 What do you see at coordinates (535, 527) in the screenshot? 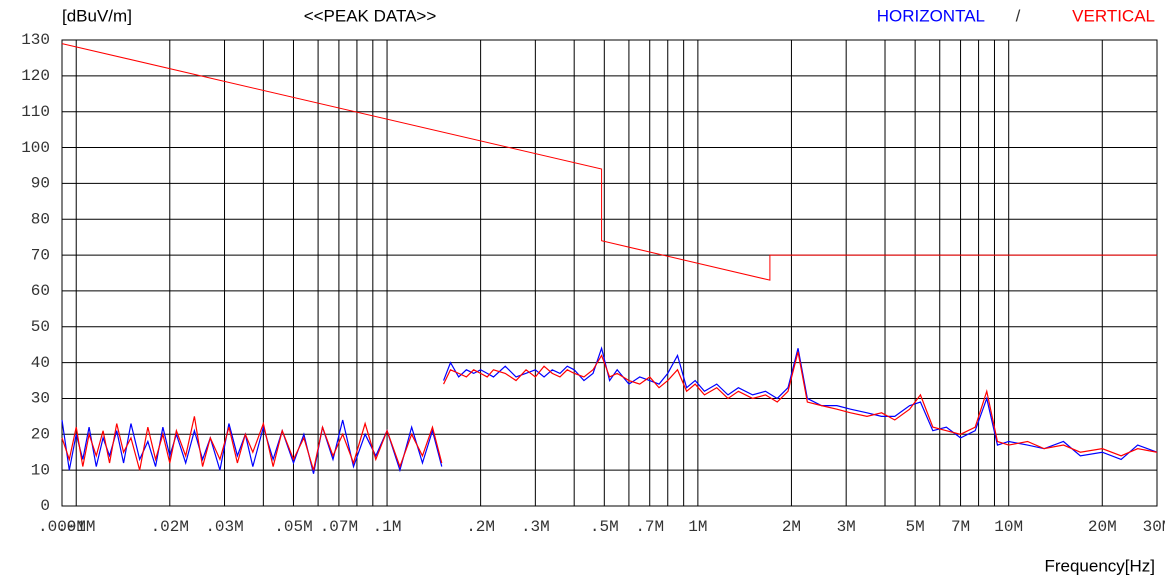
I see `x-tick-label: .3M` at bounding box center [535, 527].